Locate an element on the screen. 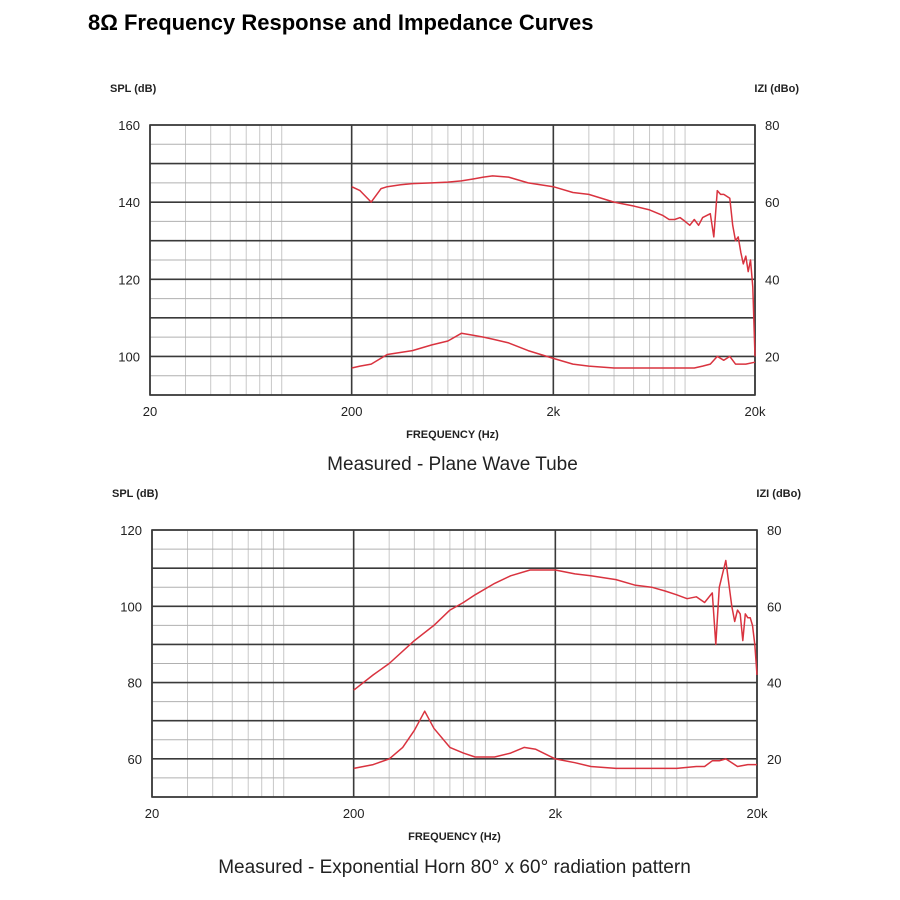 This screenshot has width=900, height=900. y-tick-label: 60 is located at coordinates (135, 759).